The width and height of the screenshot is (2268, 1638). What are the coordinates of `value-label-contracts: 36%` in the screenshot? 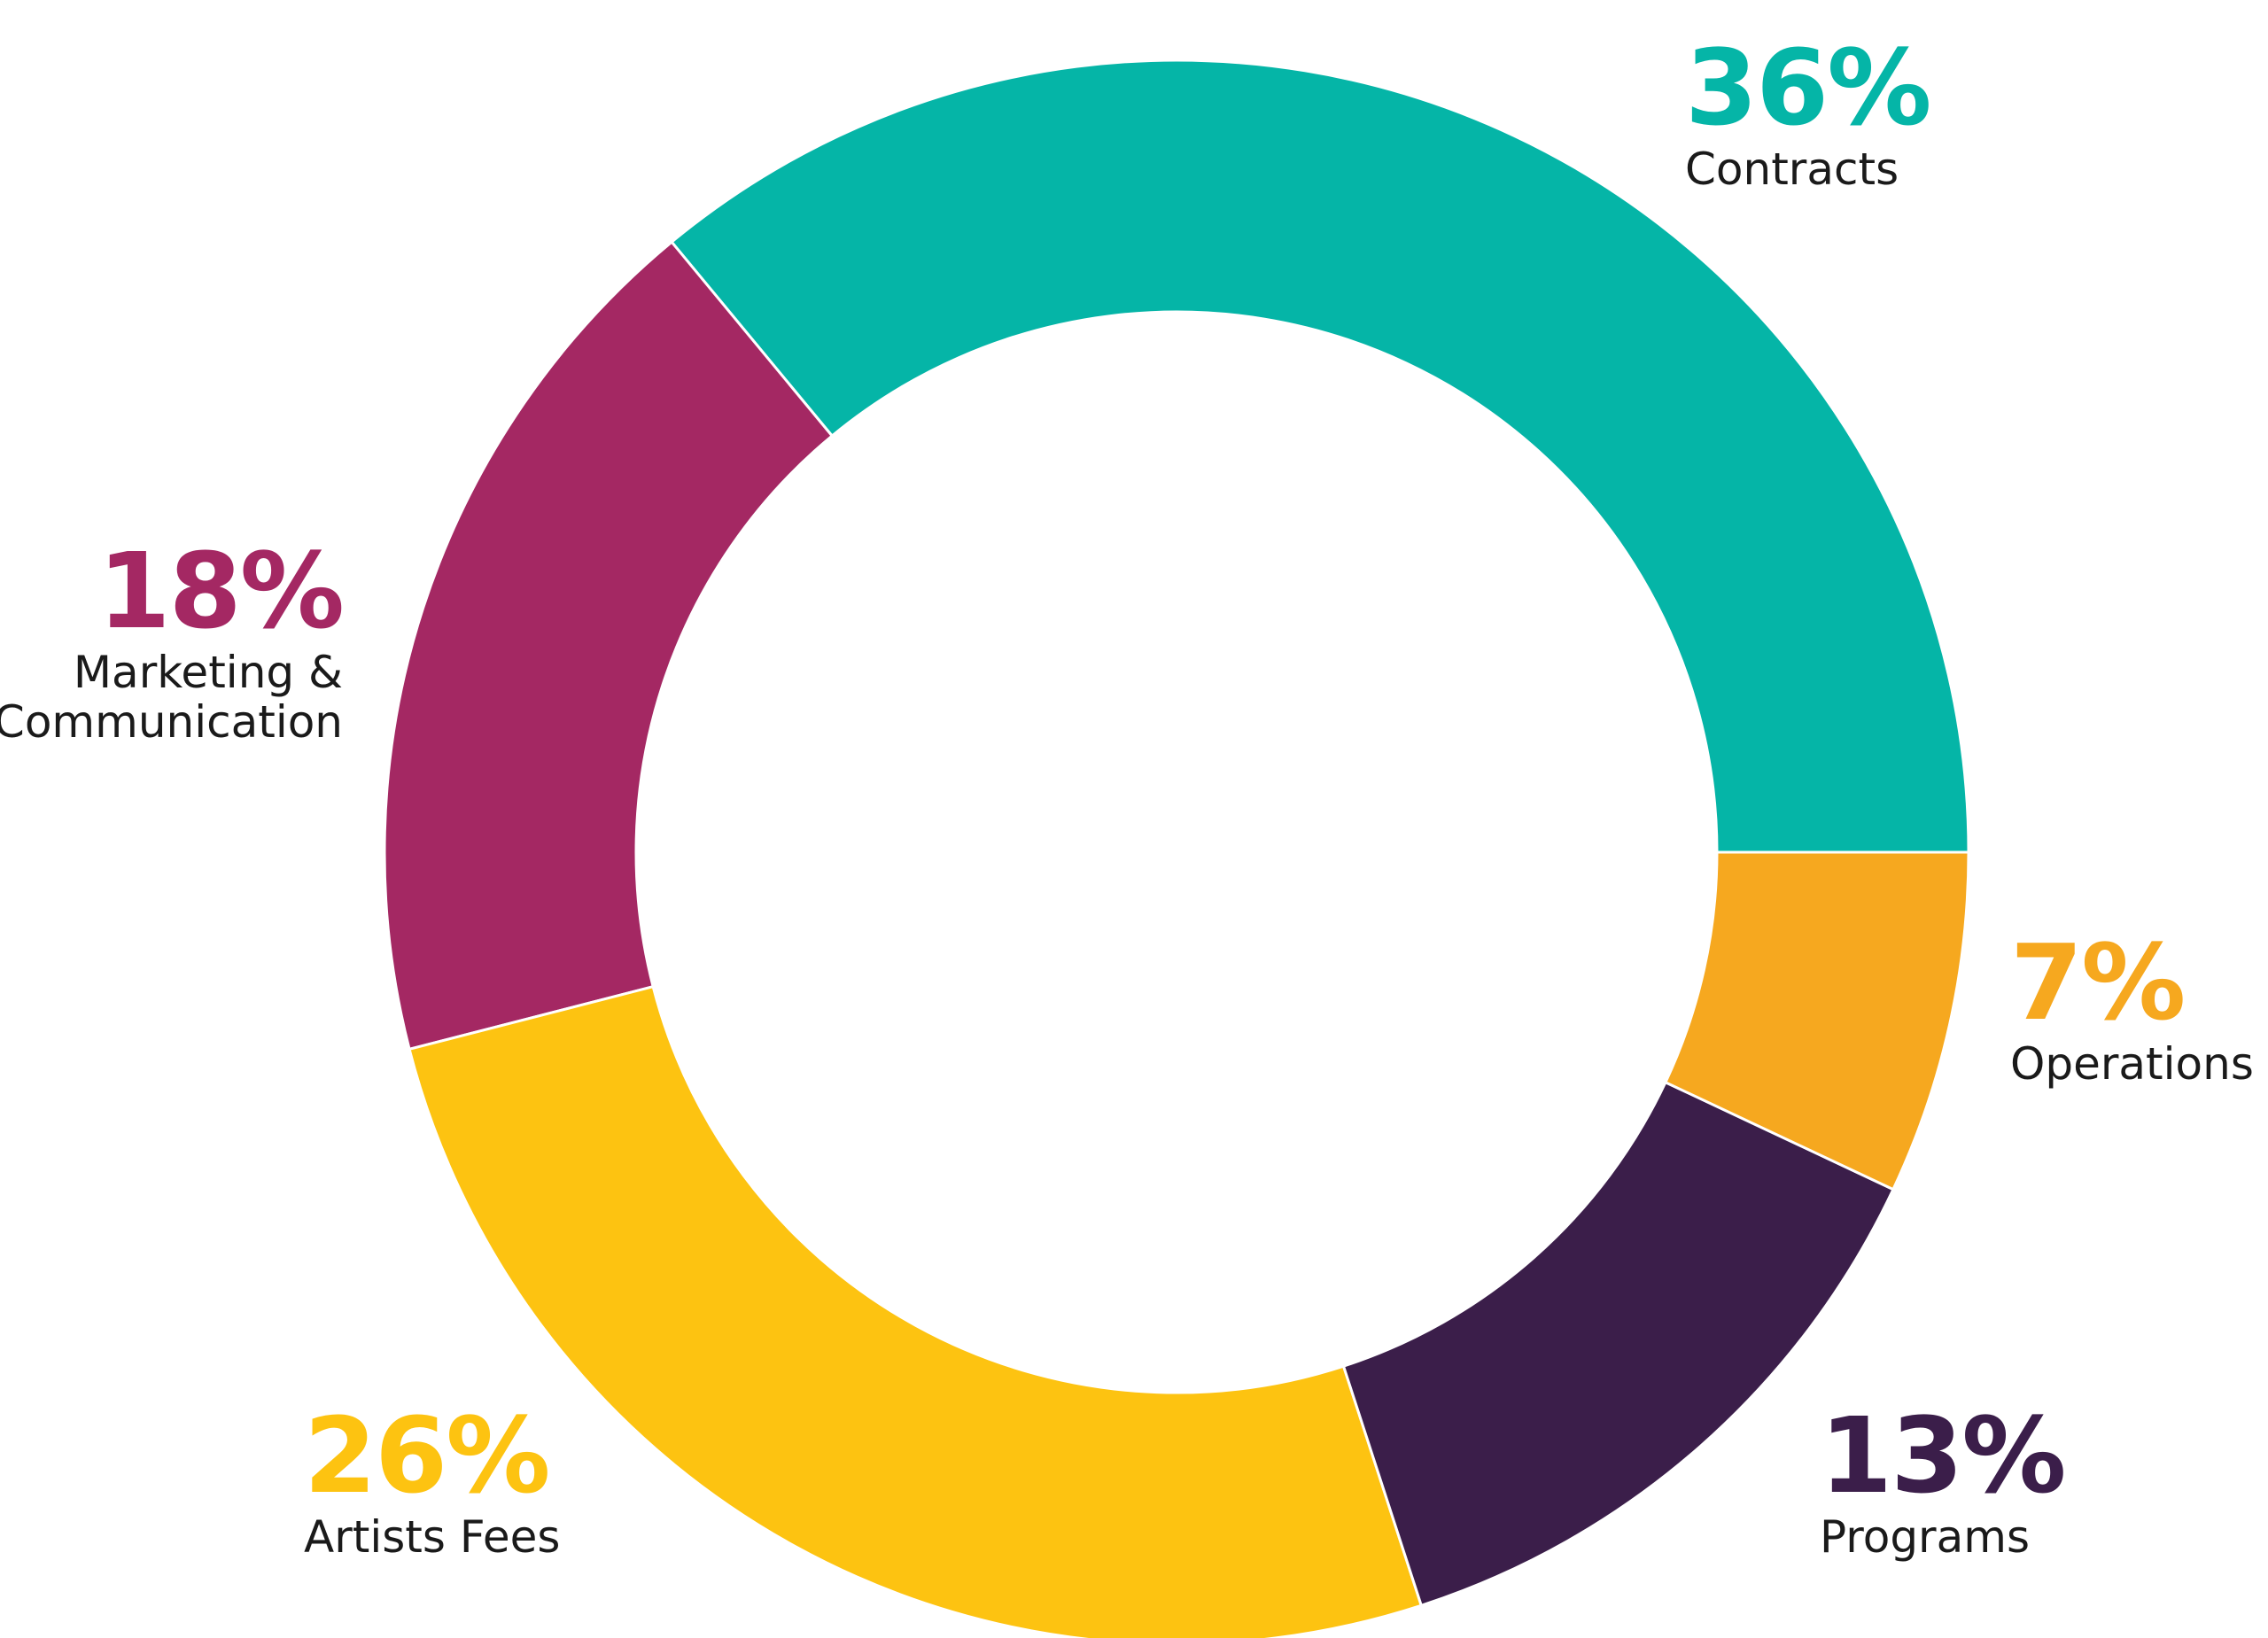 It's located at (1807, 88).